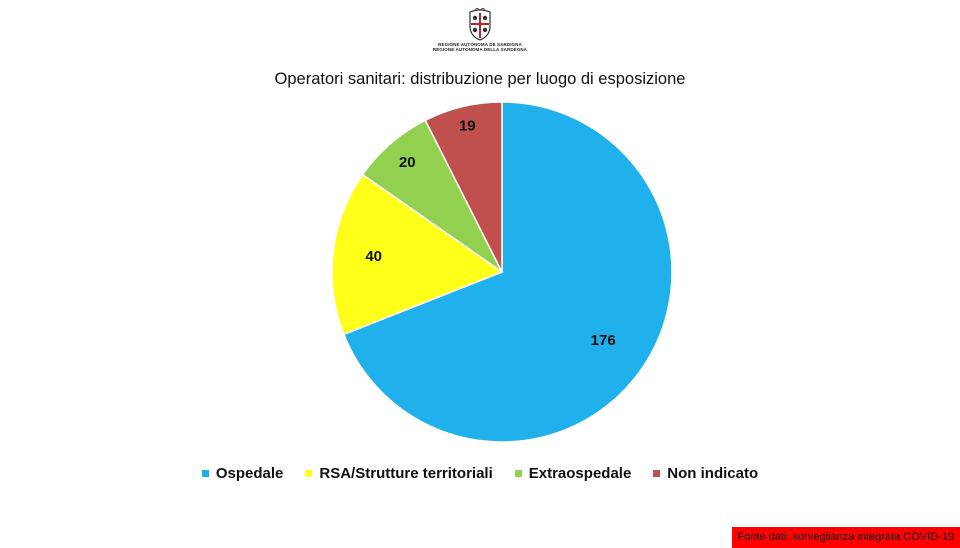  What do you see at coordinates (407, 162) in the screenshot?
I see `data-label-extraospedale: 20` at bounding box center [407, 162].